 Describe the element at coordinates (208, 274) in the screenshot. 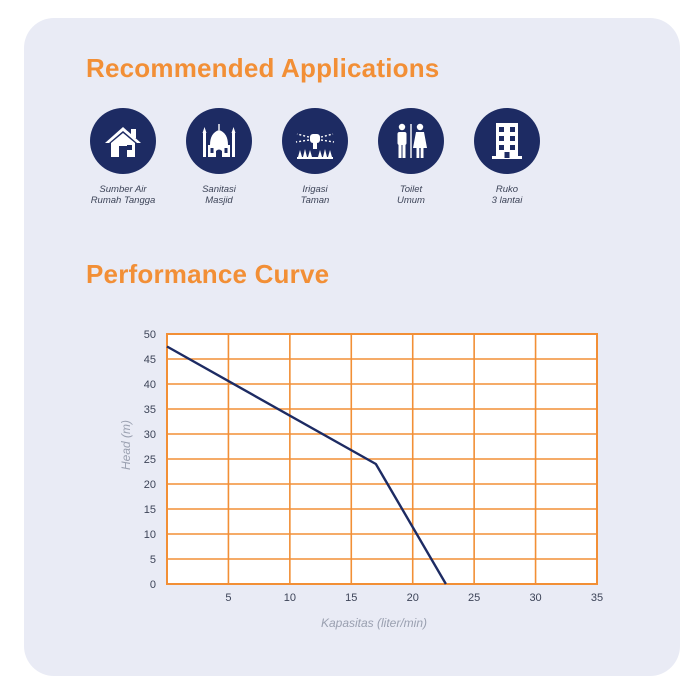

I see `performance-curve-title: Performance Curve` at that location.